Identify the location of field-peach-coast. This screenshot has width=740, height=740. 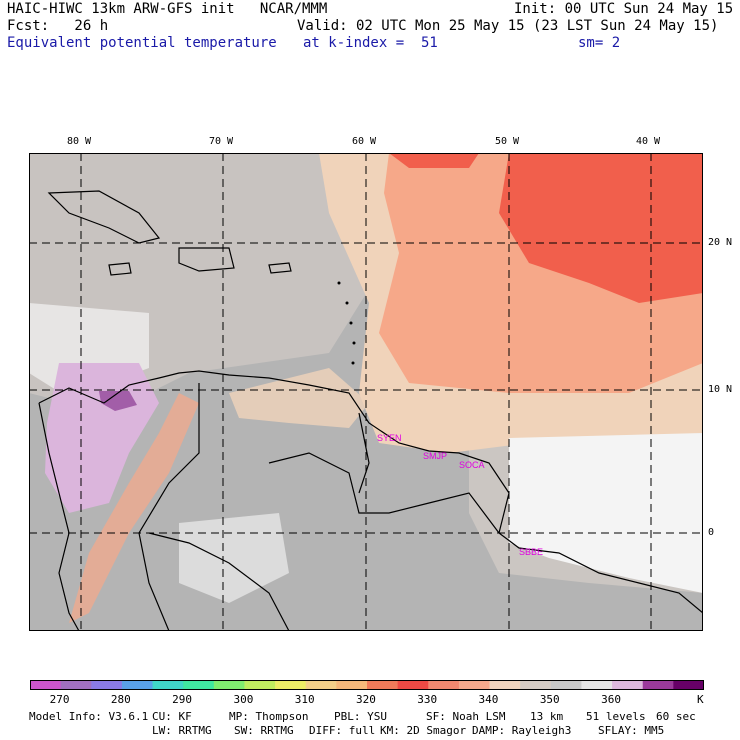
(299, 398).